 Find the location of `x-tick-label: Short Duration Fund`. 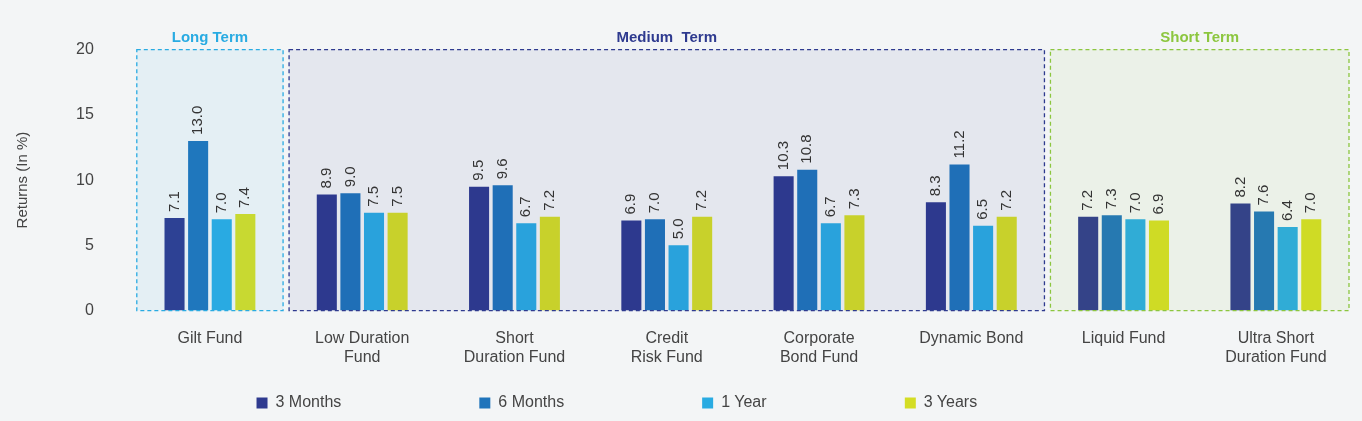

x-tick-label: Short Duration Fund is located at coordinates (514, 346).